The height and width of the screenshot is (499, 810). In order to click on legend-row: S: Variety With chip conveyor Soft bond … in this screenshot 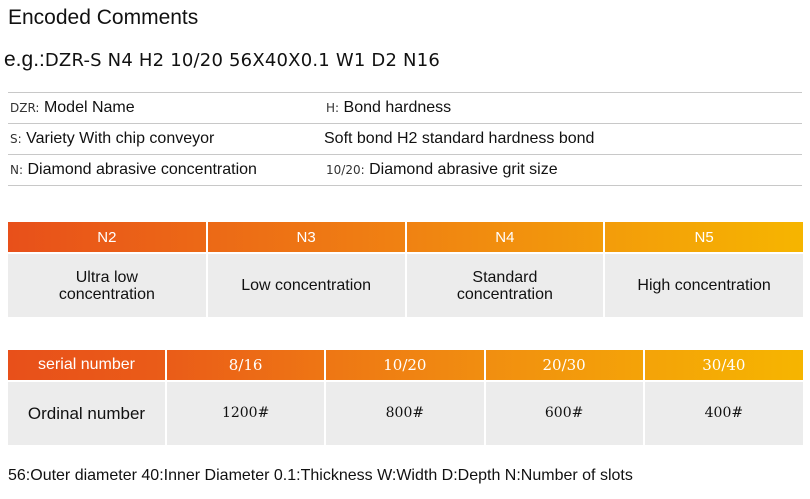, I will do `click(405, 139)`.